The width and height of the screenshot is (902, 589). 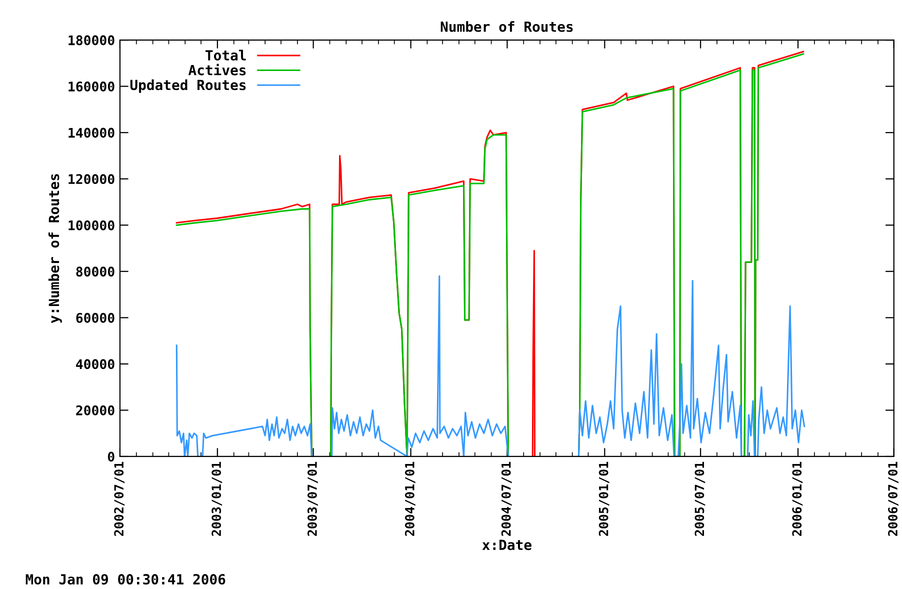 I want to click on y-tick-label: 120000, so click(x=91, y=179).